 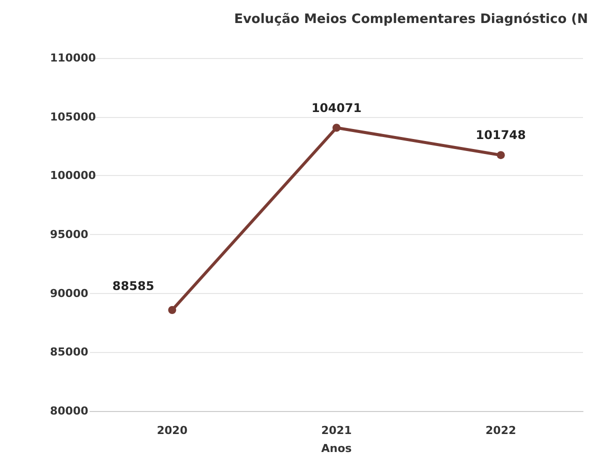 What do you see at coordinates (336, 107) in the screenshot?
I see `data-label: 104071` at bounding box center [336, 107].